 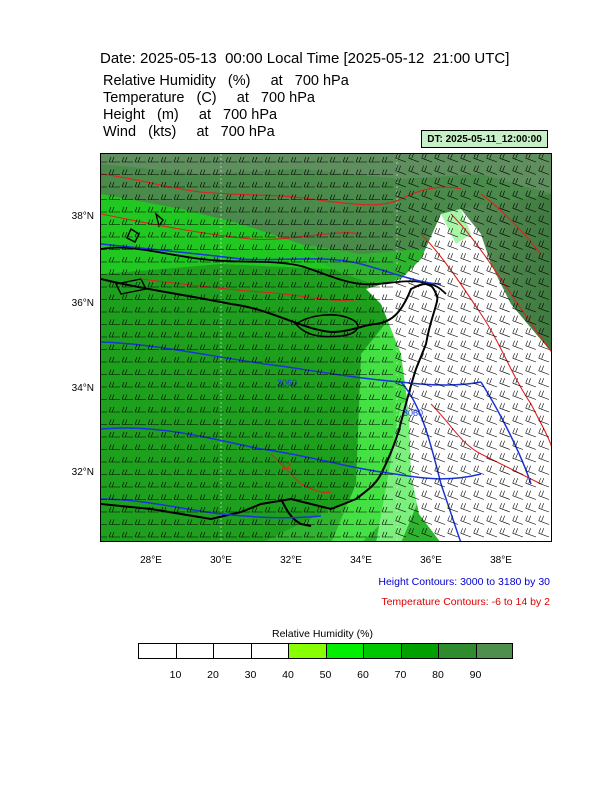 What do you see at coordinates (431, 560) in the screenshot?
I see `lon-label: 36°E` at bounding box center [431, 560].